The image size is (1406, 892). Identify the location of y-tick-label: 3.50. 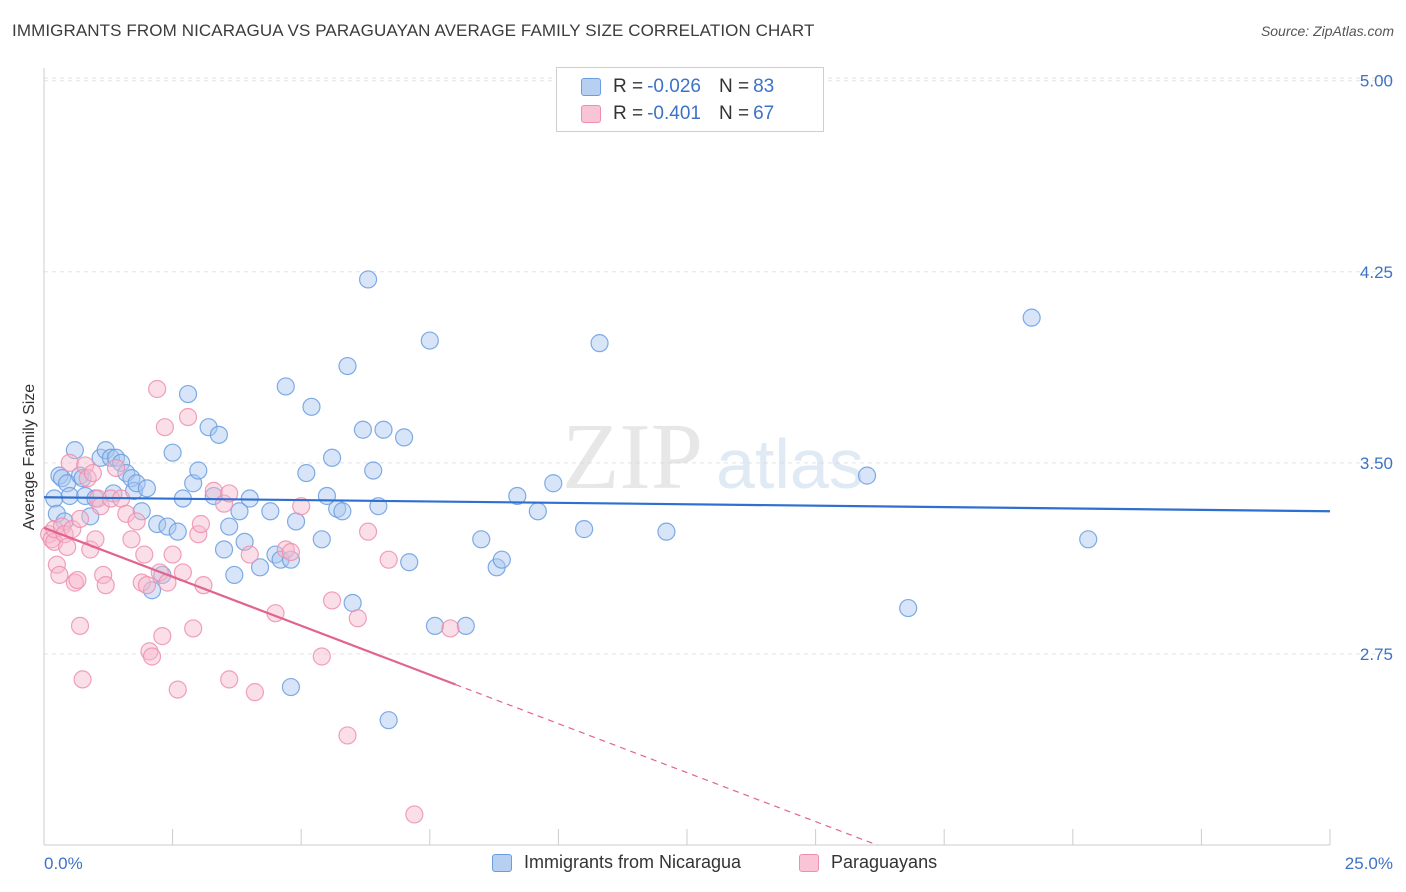
(1376, 463).